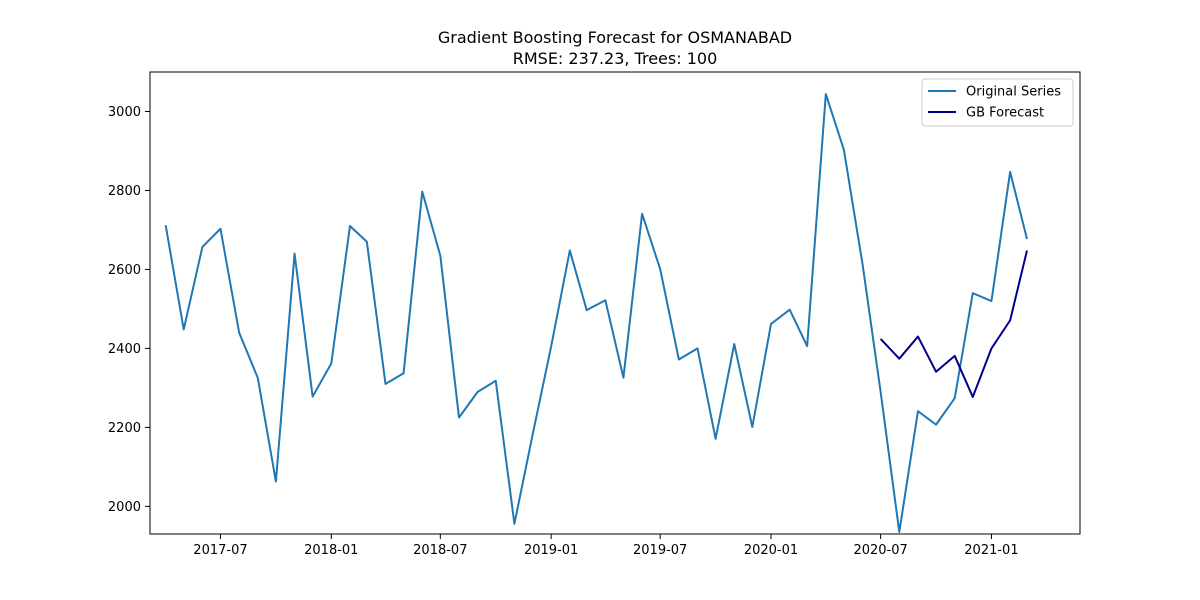 This screenshot has width=1200, height=600. What do you see at coordinates (880, 550) in the screenshot?
I see `x-tick-label: 2020-07` at bounding box center [880, 550].